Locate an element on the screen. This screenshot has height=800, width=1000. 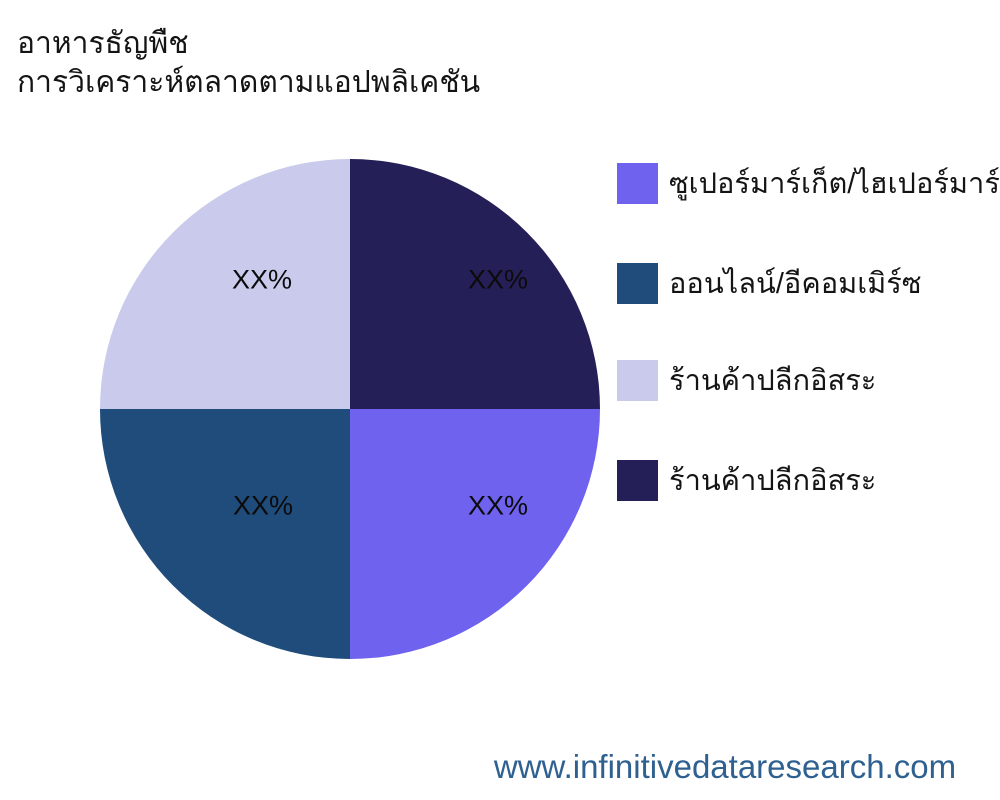
watermark: www.infinitivedataresearch.com is located at coordinates (725, 766).